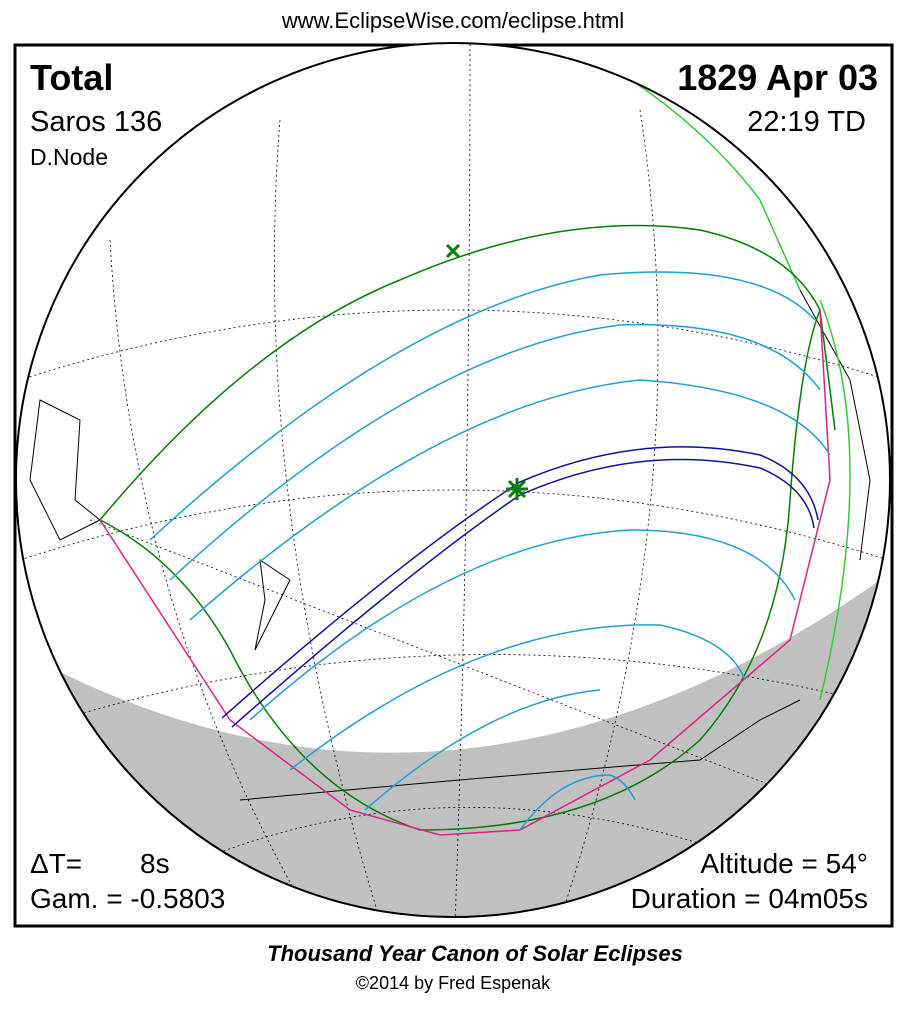 This screenshot has height=1009, width=908. What do you see at coordinates (475, 953) in the screenshot?
I see `footer-title: Thousand Year Canon of Solar Eclipses` at bounding box center [475, 953].